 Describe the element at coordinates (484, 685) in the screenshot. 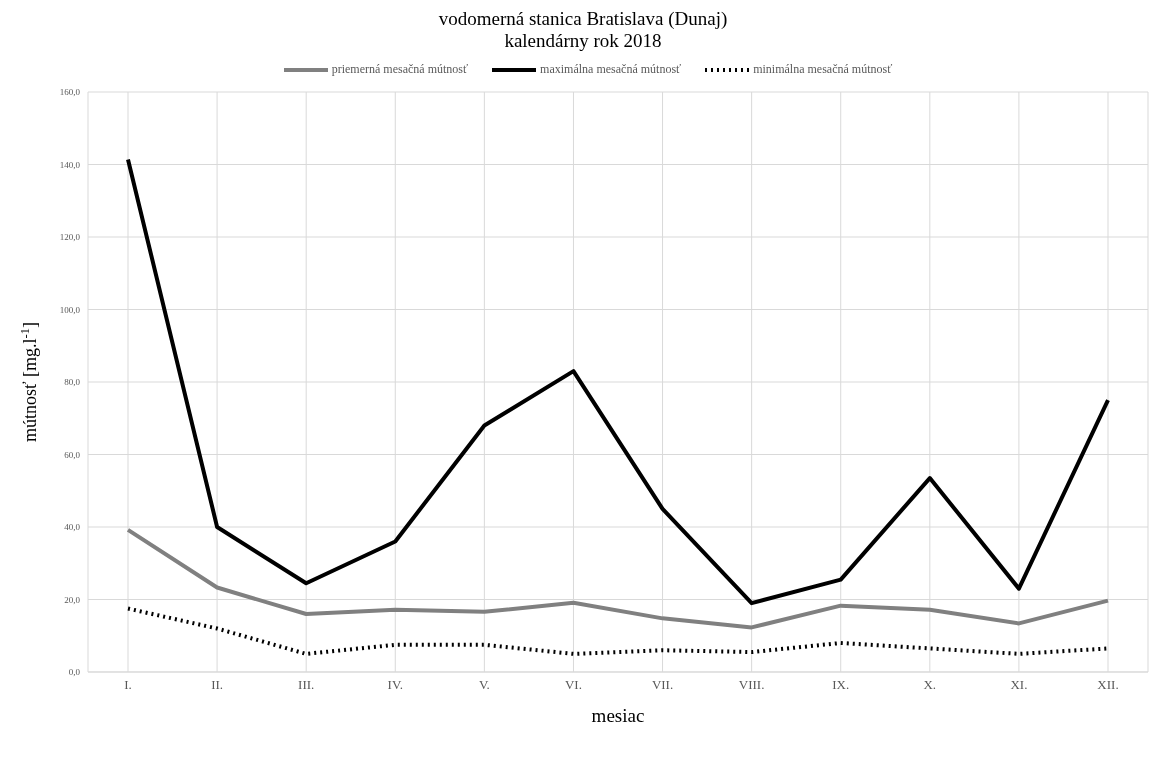

I see `x-tick-label: V.` at that location.